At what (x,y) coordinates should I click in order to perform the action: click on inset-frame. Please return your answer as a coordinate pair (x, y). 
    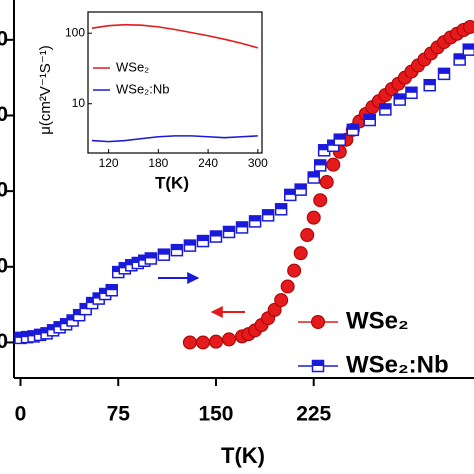
    Looking at the image, I should click on (175, 82).